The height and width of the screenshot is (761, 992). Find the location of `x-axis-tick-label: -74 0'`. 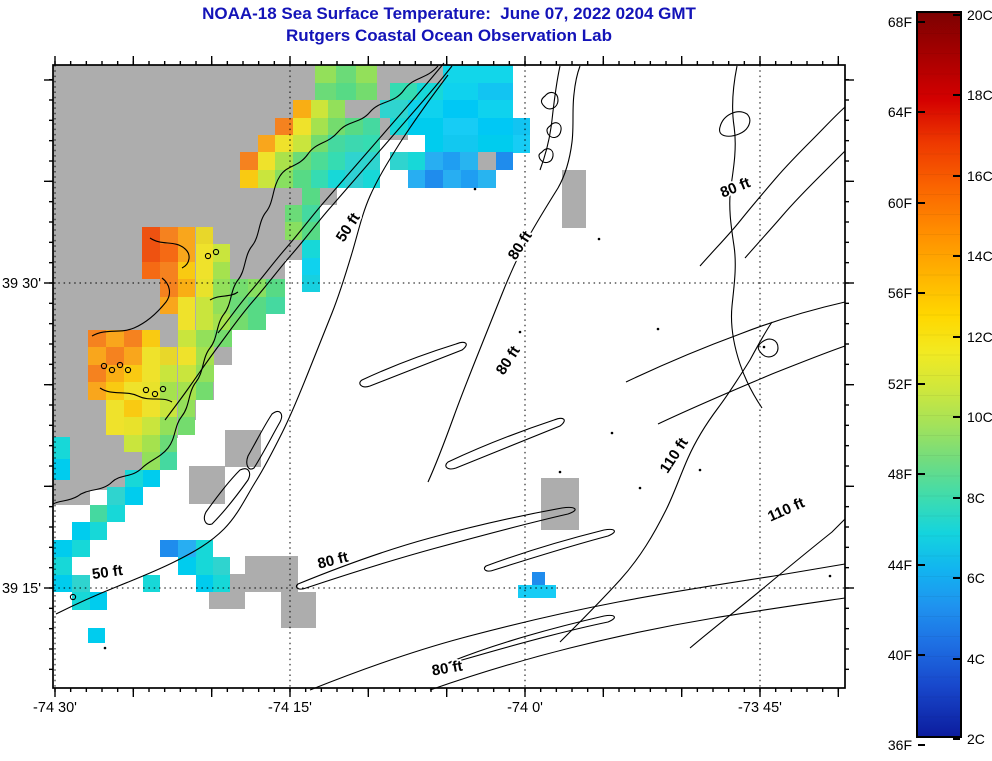

x-axis-tick-label: -74 0' is located at coordinates (525, 708).